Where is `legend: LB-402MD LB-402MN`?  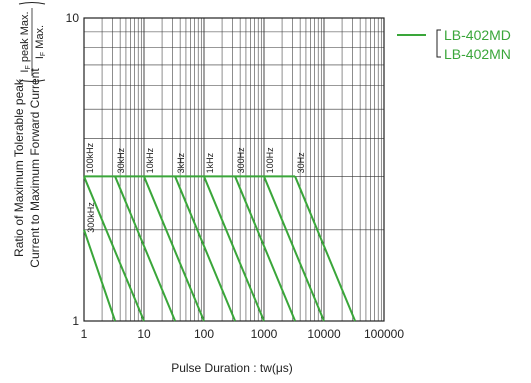 legend: LB-402MD LB-402MN is located at coordinates (454, 44).